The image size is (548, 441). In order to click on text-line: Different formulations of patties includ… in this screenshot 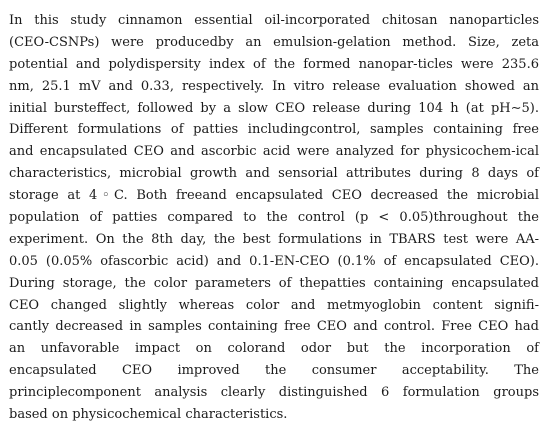, I will do `click(274, 130)`.